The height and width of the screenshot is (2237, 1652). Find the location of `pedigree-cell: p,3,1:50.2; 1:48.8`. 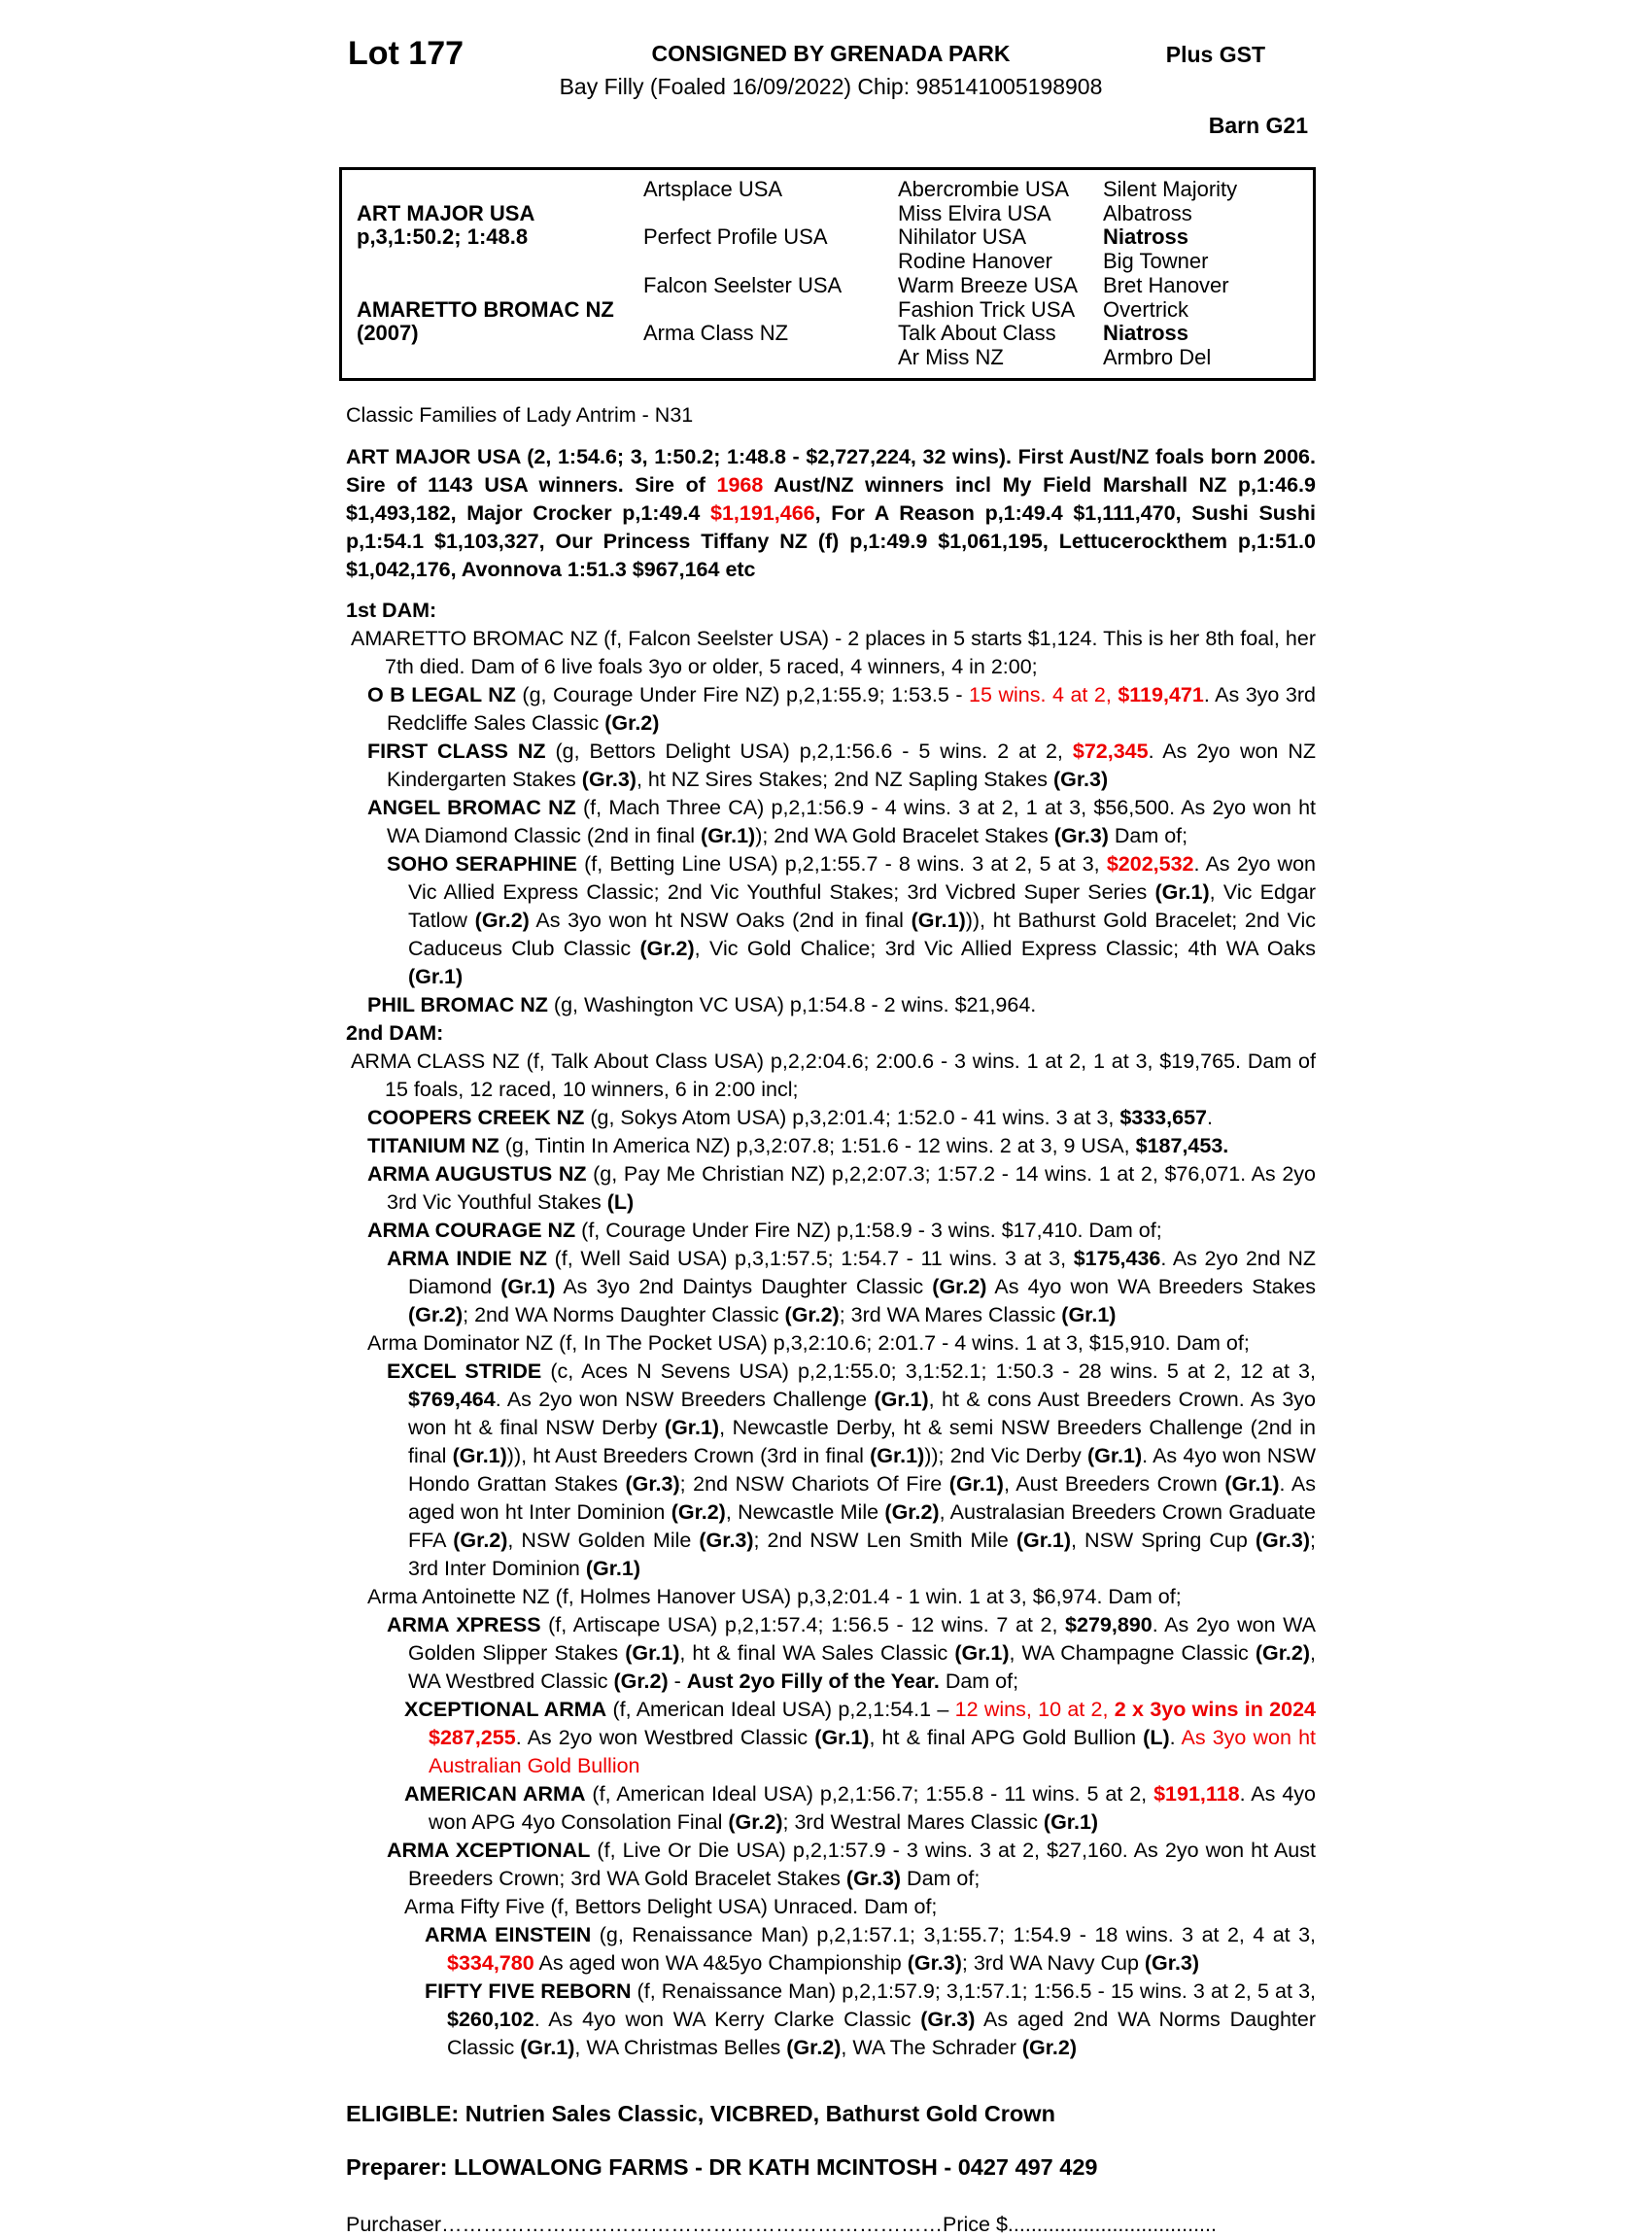

pedigree-cell: p,3,1:50.2; 1:48.8 is located at coordinates (443, 237).